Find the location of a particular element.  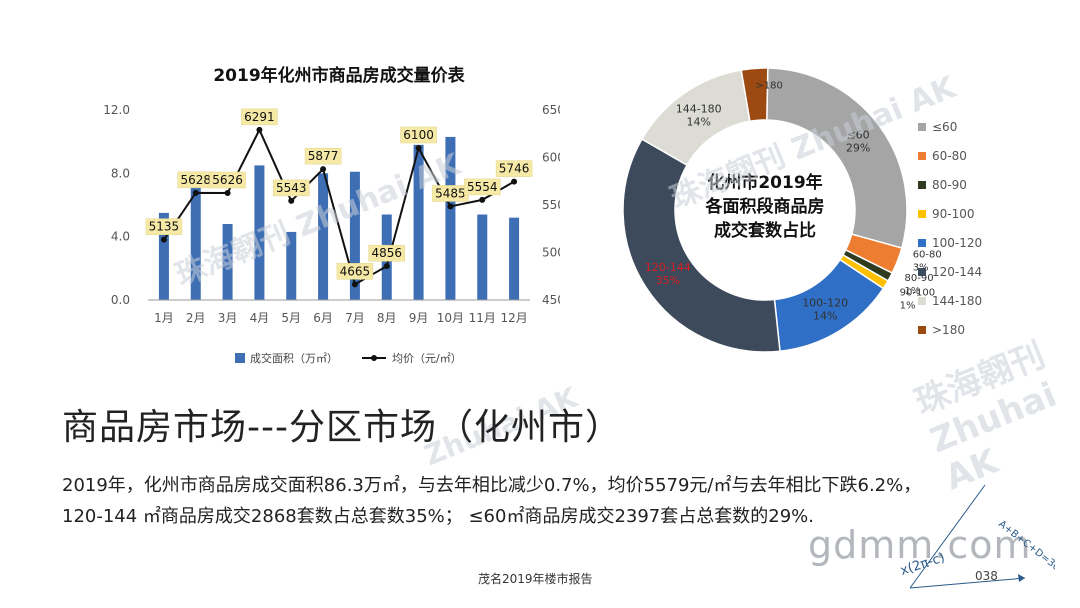

deco-formula: A+B+C+D=360 is located at coordinates (1025, 548).